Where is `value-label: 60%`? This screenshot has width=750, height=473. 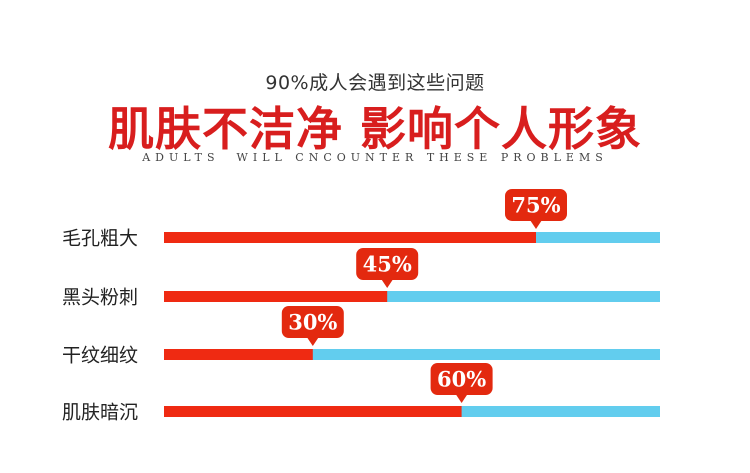
value-label: 60% is located at coordinates (461, 379).